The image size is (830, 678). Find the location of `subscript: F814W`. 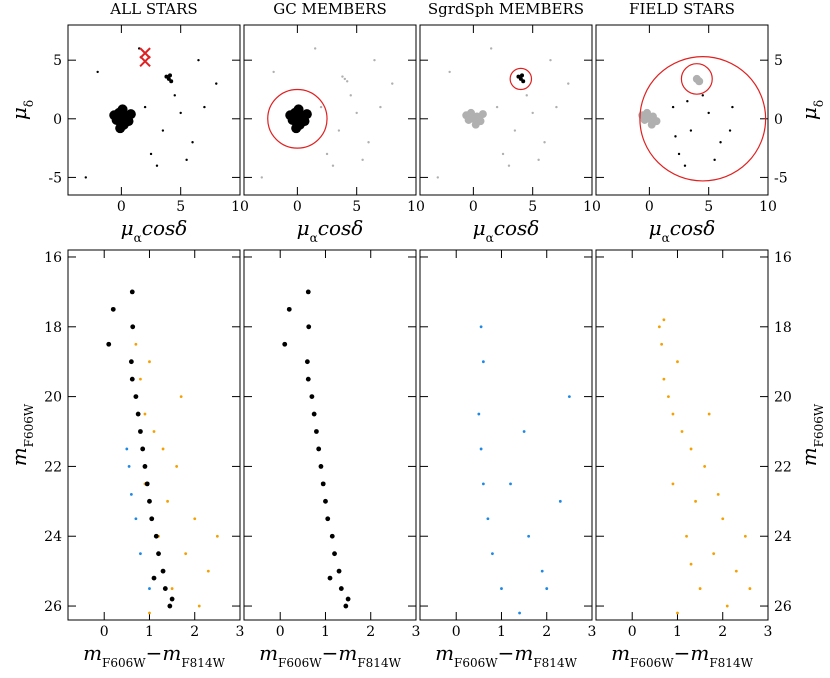

subscript: F814W is located at coordinates (203, 663).